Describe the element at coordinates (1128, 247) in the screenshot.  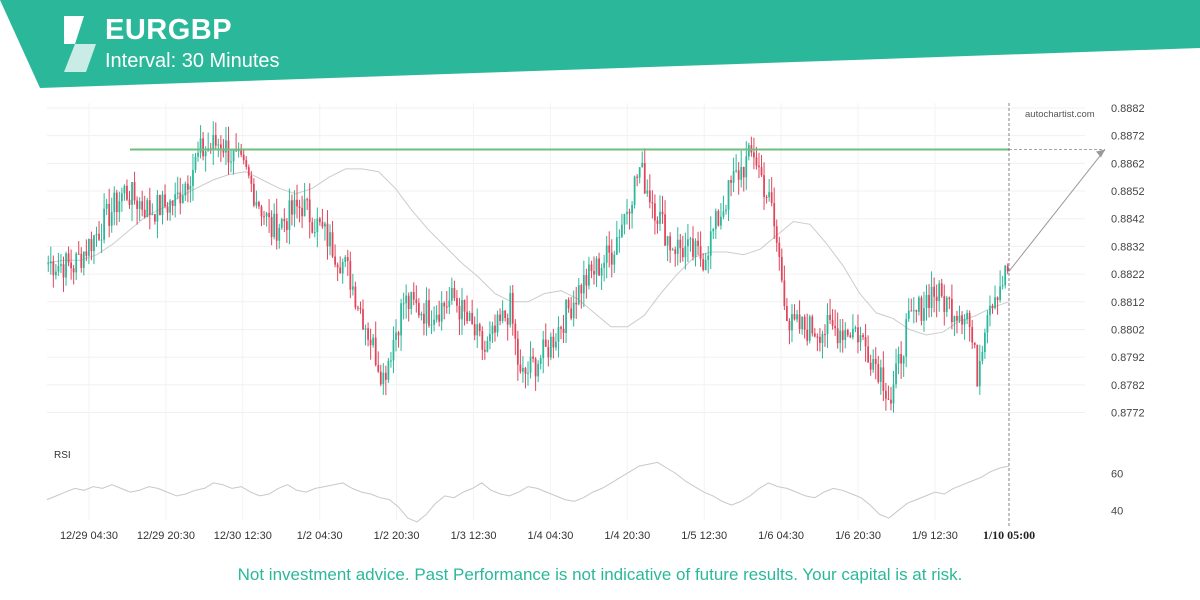
I see `y-tick-label: 0.8832` at that location.